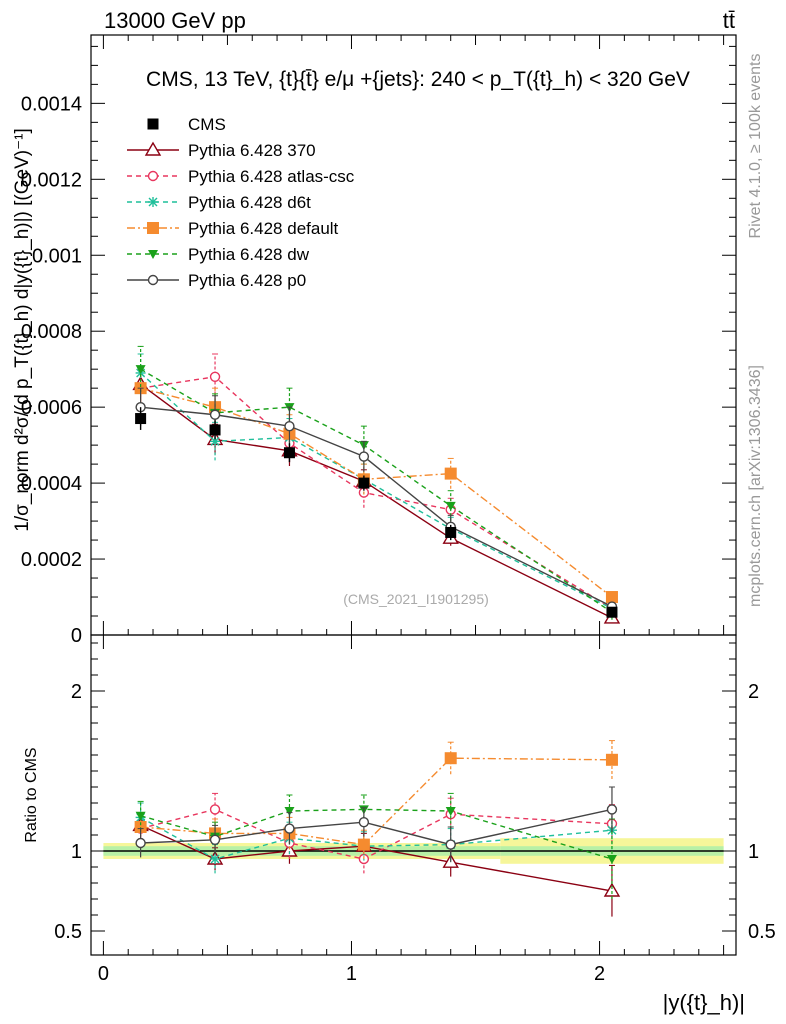 The image size is (786, 1024). Describe the element at coordinates (51, 484) in the screenshot. I see `main-ytick-label-2: 0.0004` at that location.